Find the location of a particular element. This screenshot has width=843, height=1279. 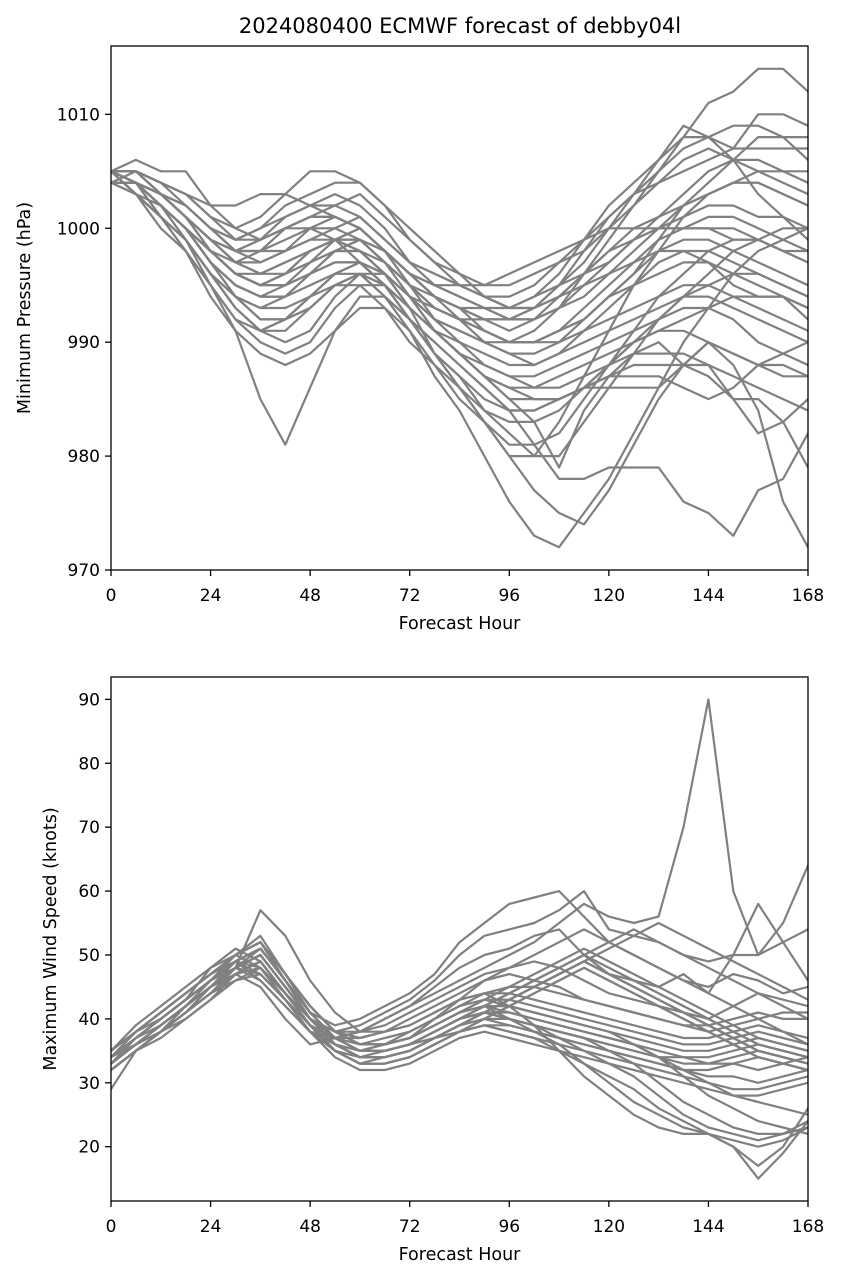

wind-y-tick-label: 20 is located at coordinates (89, 1148).